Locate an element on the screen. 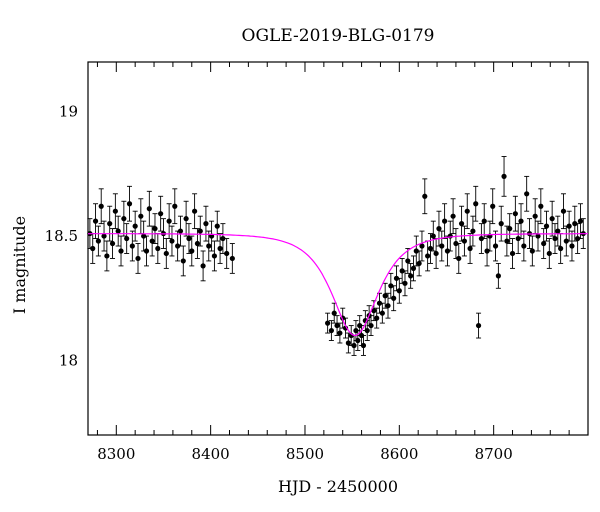 The width and height of the screenshot is (600, 512). chart-title: OGLE-2019-BLG-0179 is located at coordinates (338, 36).